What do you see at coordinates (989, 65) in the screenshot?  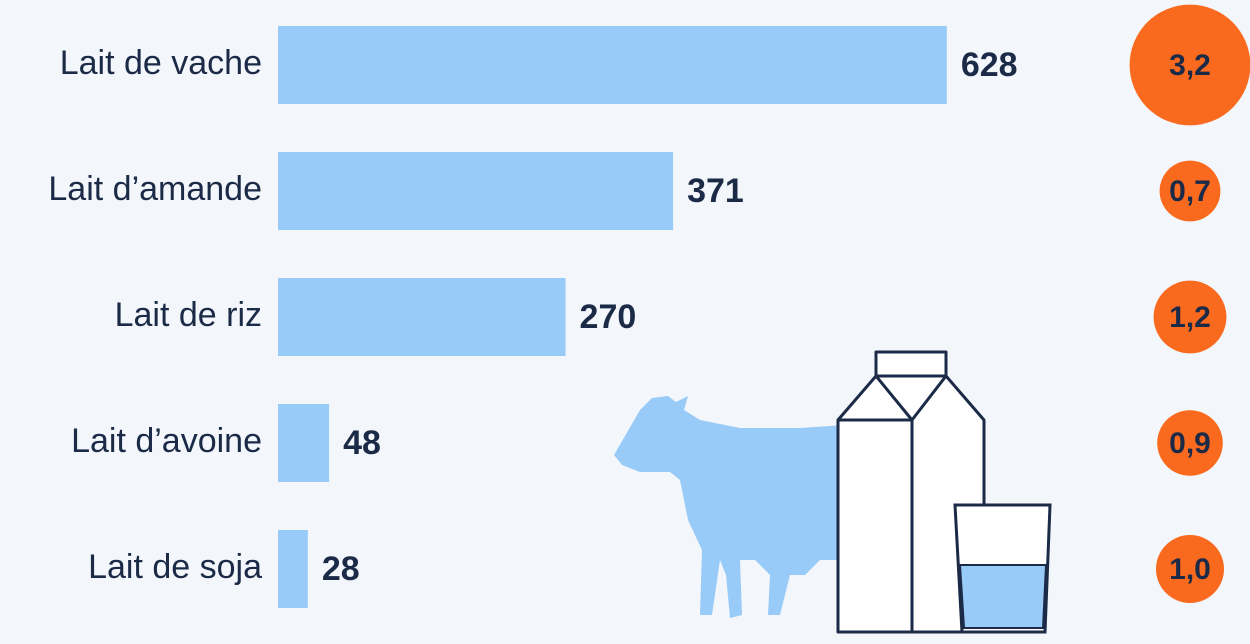 I see `value-label: 628` at bounding box center [989, 65].